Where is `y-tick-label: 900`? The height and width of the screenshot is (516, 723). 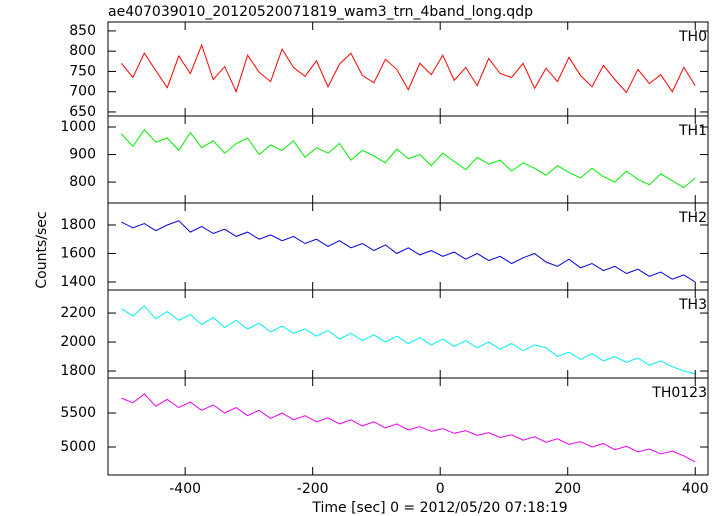 y-tick-label: 900 is located at coordinates (82, 155).